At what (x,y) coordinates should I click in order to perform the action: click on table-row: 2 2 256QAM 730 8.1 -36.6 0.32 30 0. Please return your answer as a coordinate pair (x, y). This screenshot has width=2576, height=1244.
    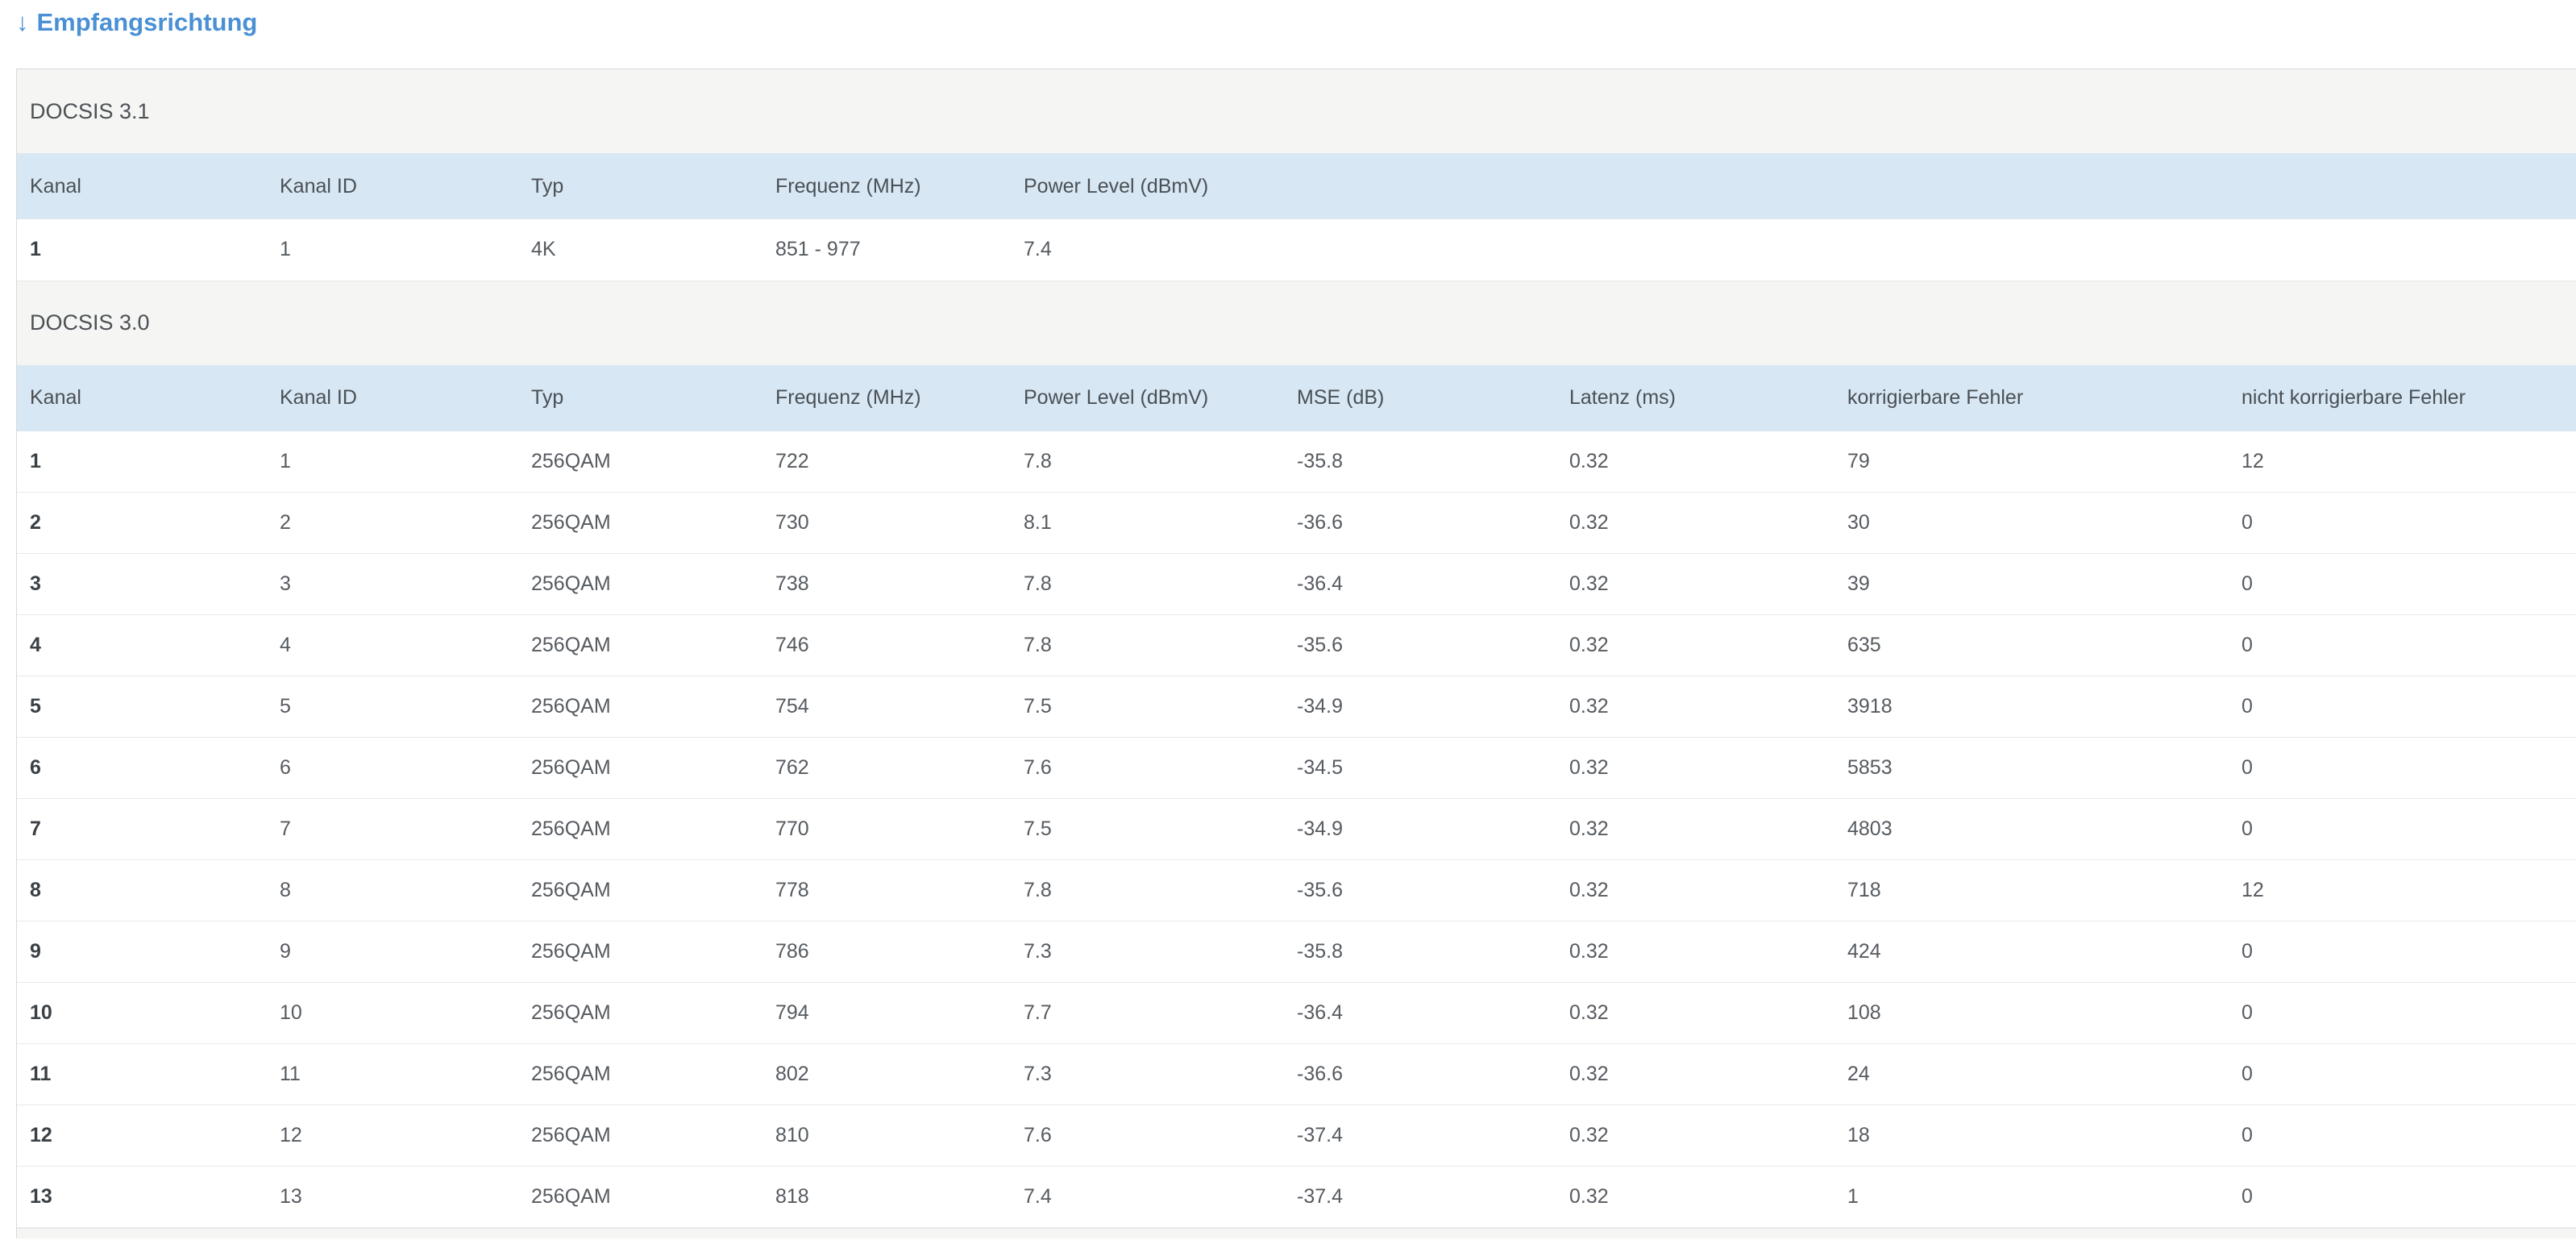
    Looking at the image, I should click on (1296, 523).